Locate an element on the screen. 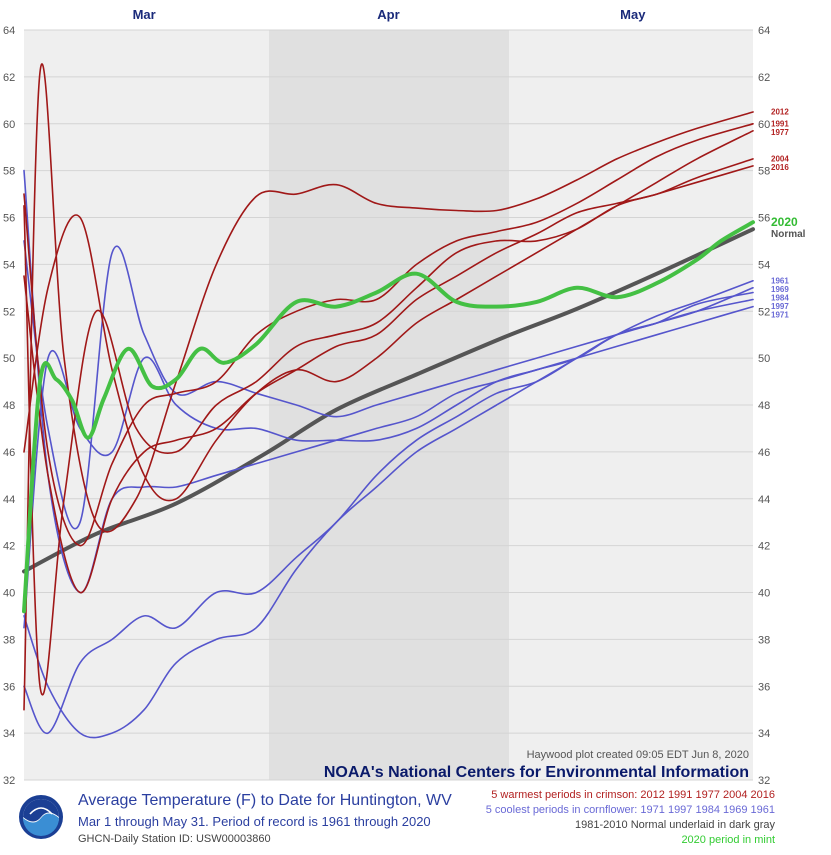 This screenshot has height=855, width=831. y-tick-label: 48 is located at coordinates (9, 406).